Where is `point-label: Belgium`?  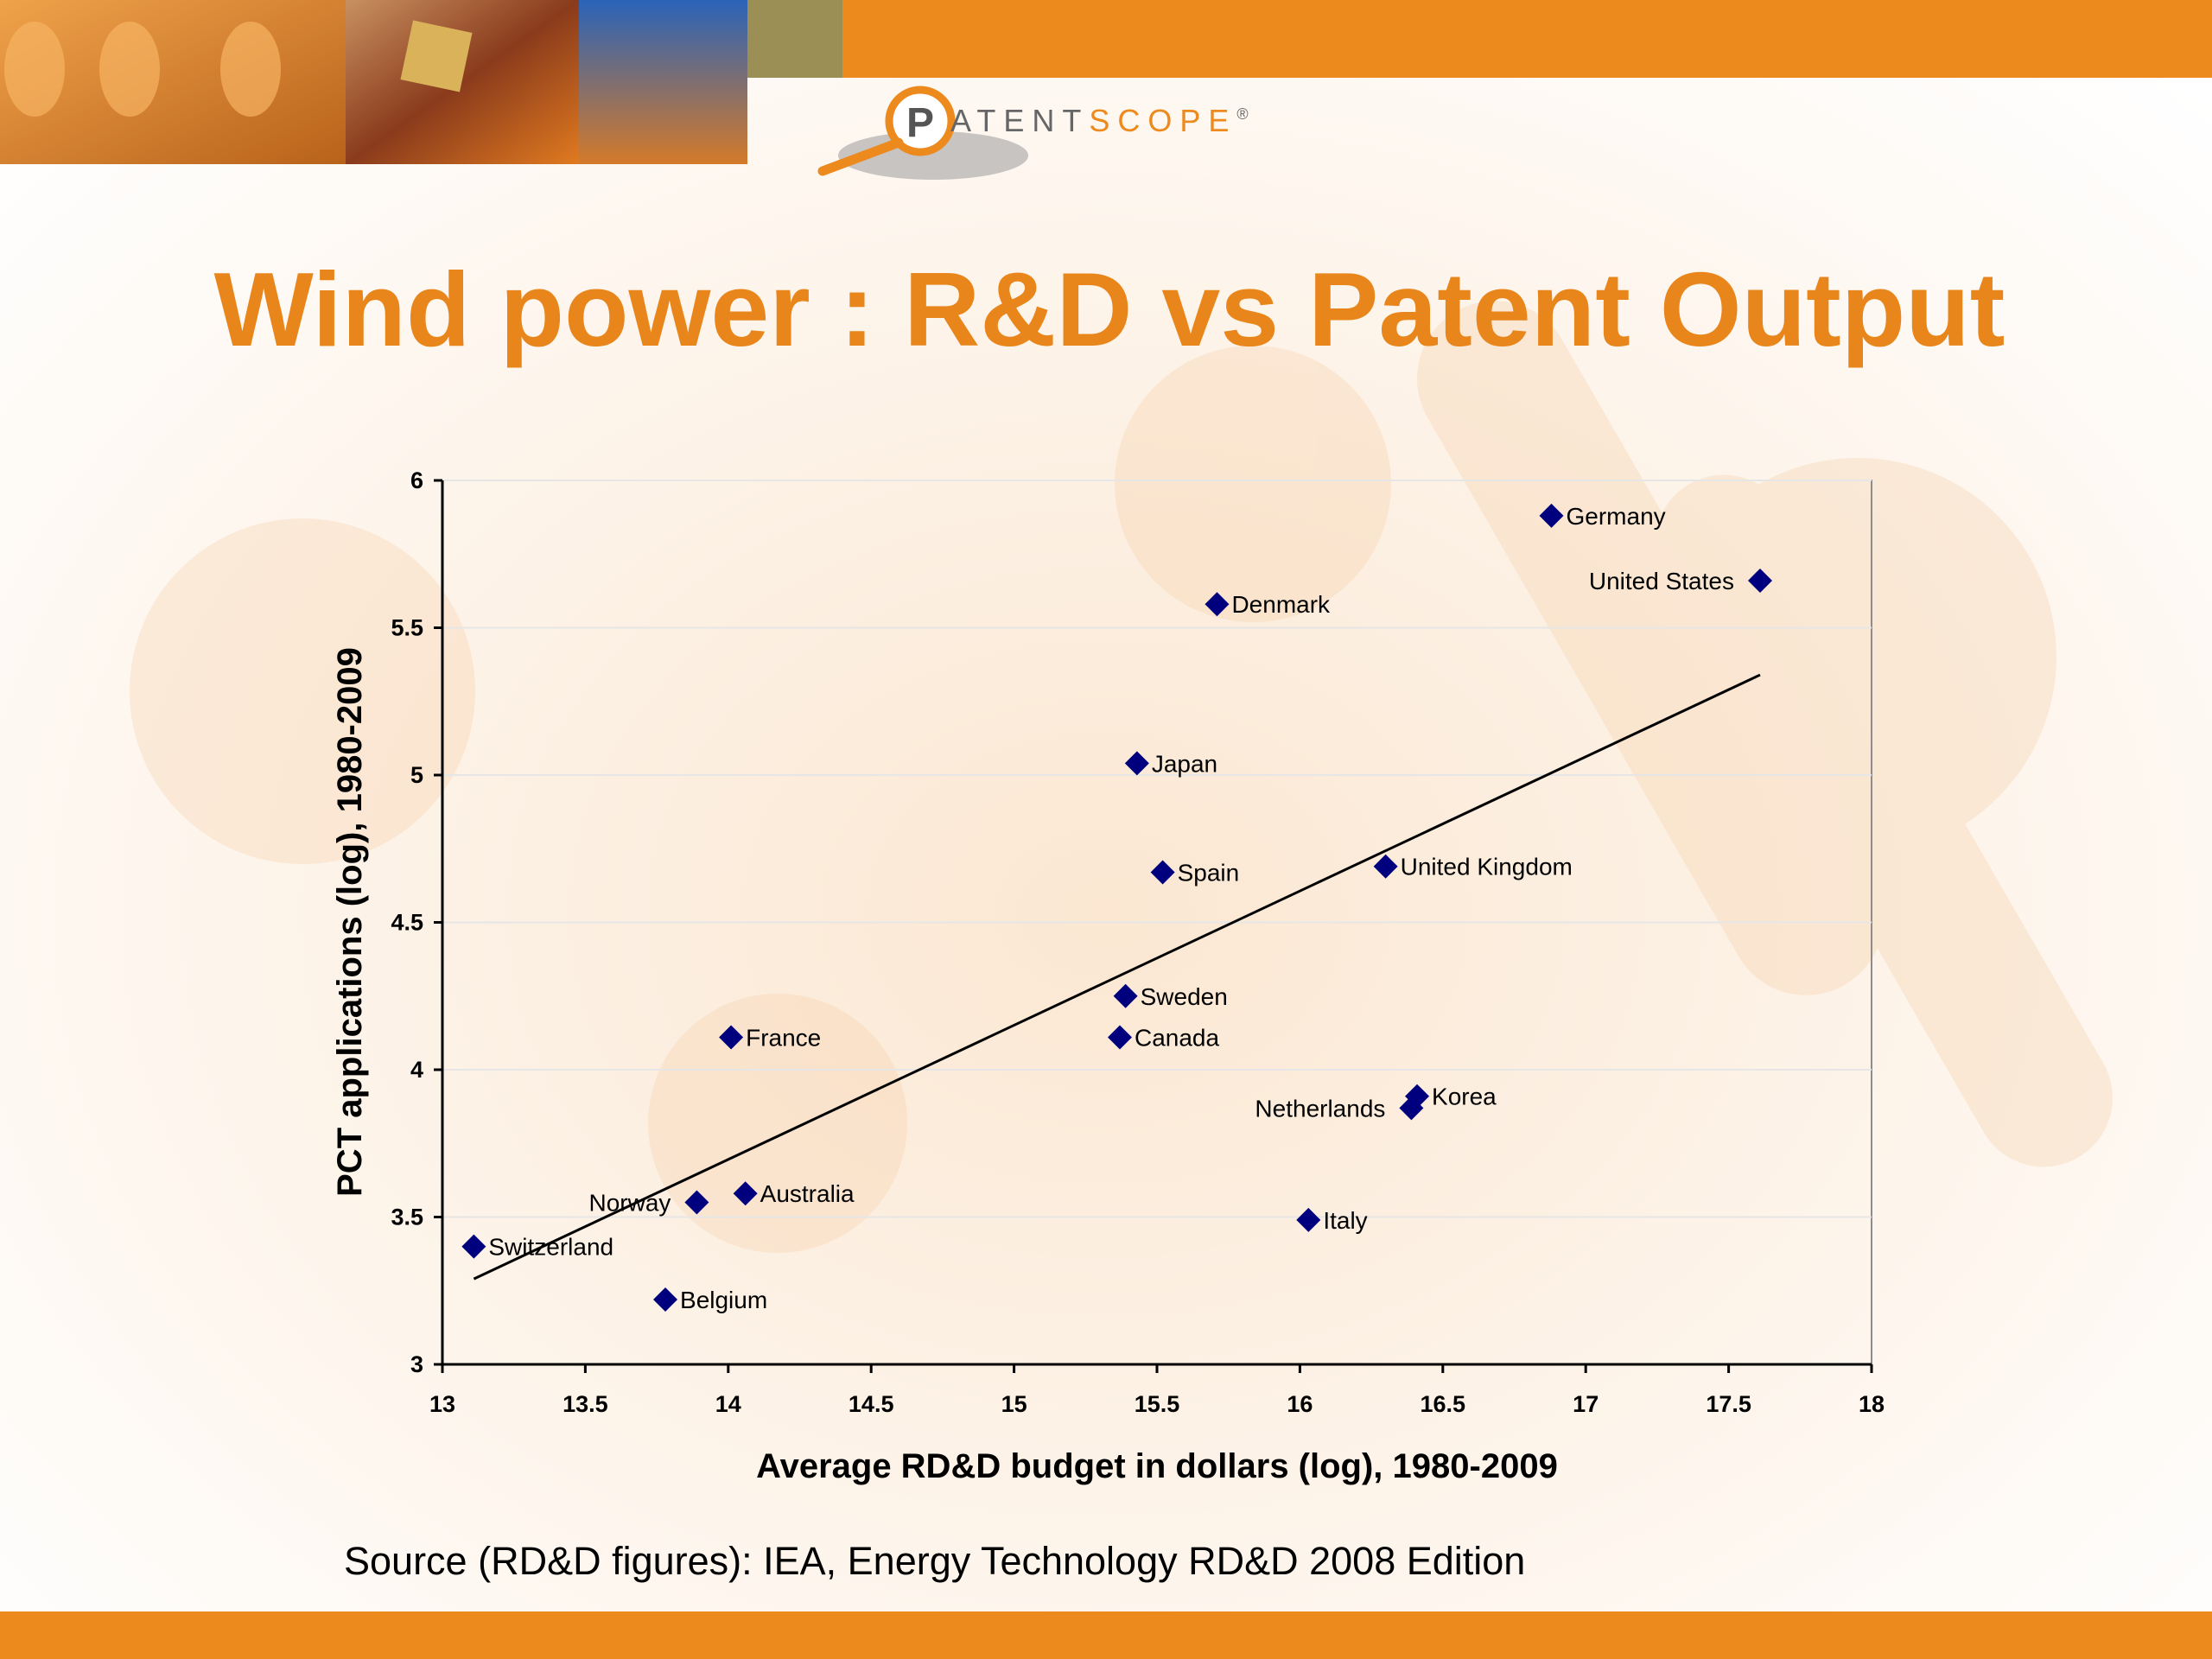 point-label: Belgium is located at coordinates (723, 1300).